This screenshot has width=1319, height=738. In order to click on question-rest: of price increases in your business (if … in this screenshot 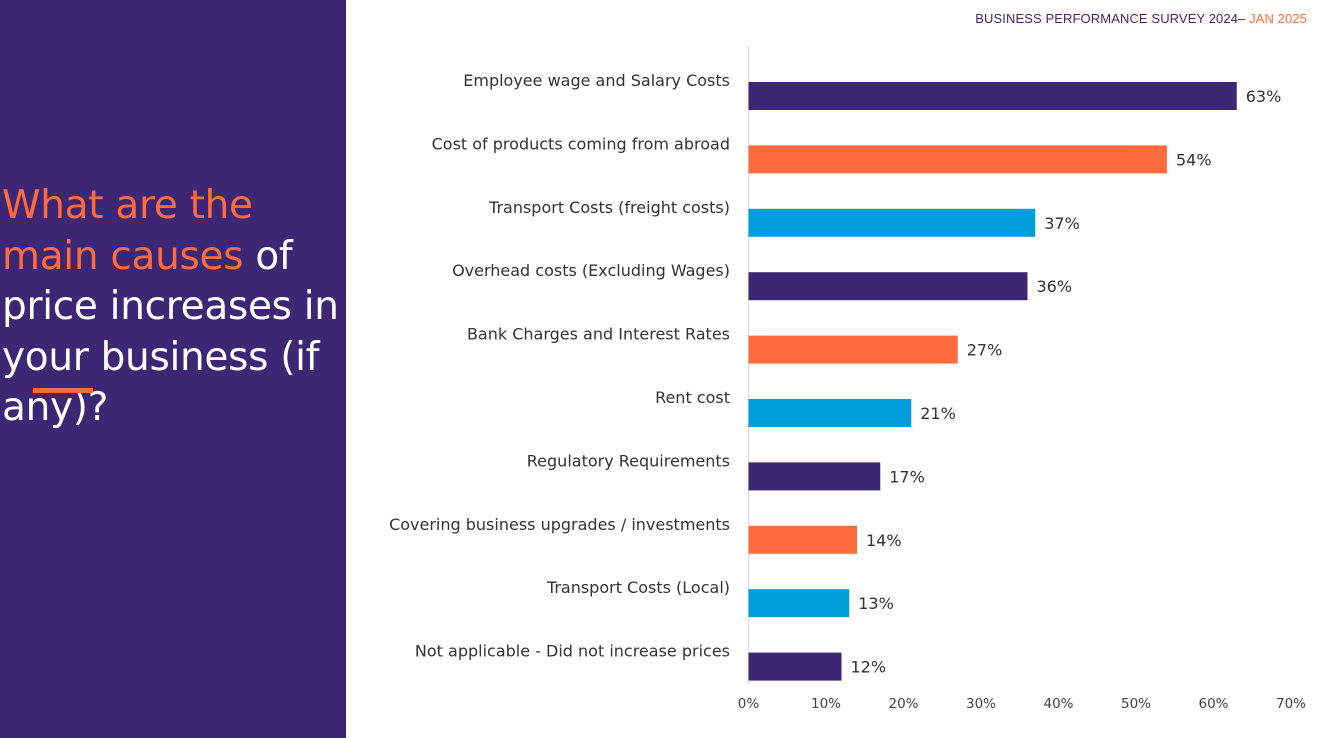, I will do `click(170, 332)`.